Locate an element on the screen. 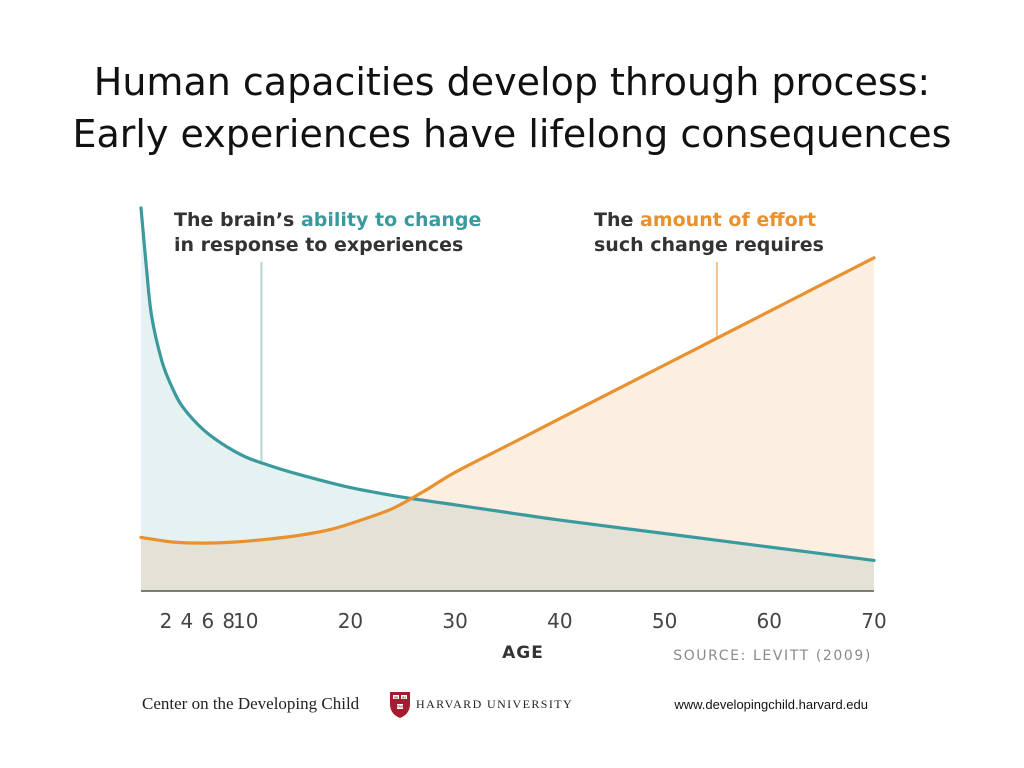 The width and height of the screenshot is (1024, 768). website-url: www.developingchild.harvard.edu is located at coordinates (770, 704).